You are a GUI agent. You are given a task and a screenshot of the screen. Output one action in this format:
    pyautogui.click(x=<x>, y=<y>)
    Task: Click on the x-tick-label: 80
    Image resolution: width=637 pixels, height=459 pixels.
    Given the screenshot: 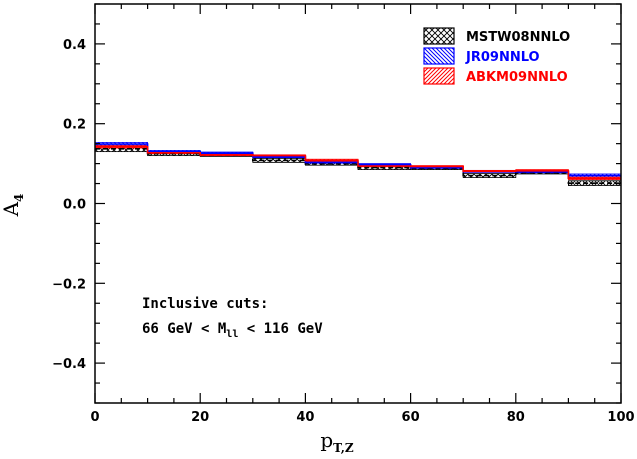 What is the action you would take?
    pyautogui.click(x=516, y=417)
    